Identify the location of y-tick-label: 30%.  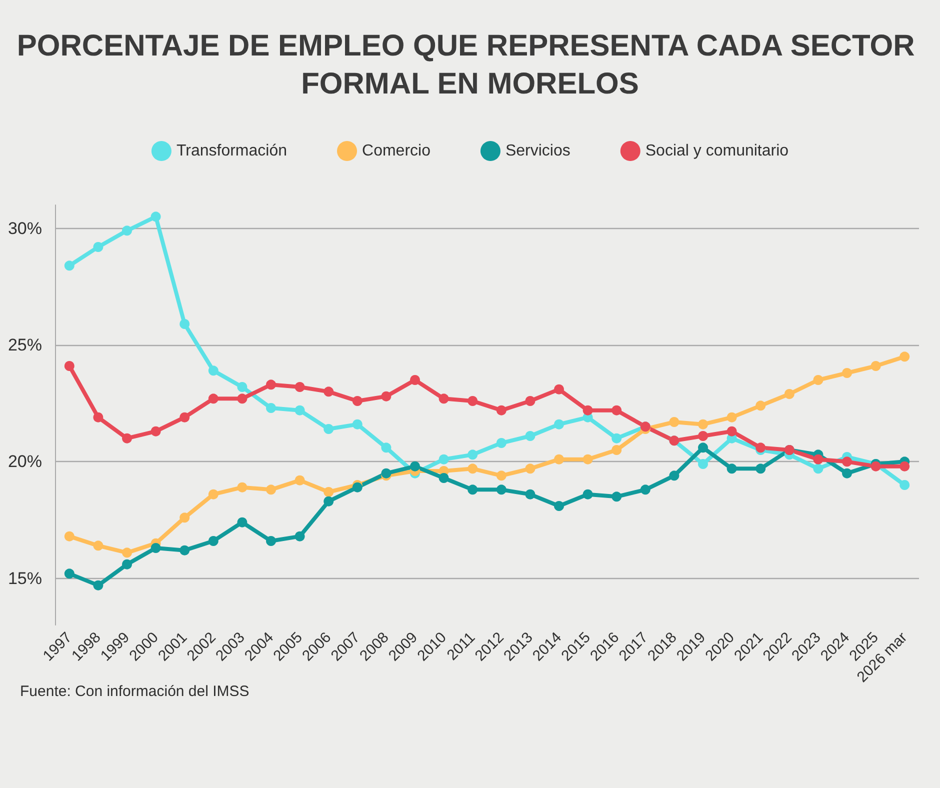
(25, 228).